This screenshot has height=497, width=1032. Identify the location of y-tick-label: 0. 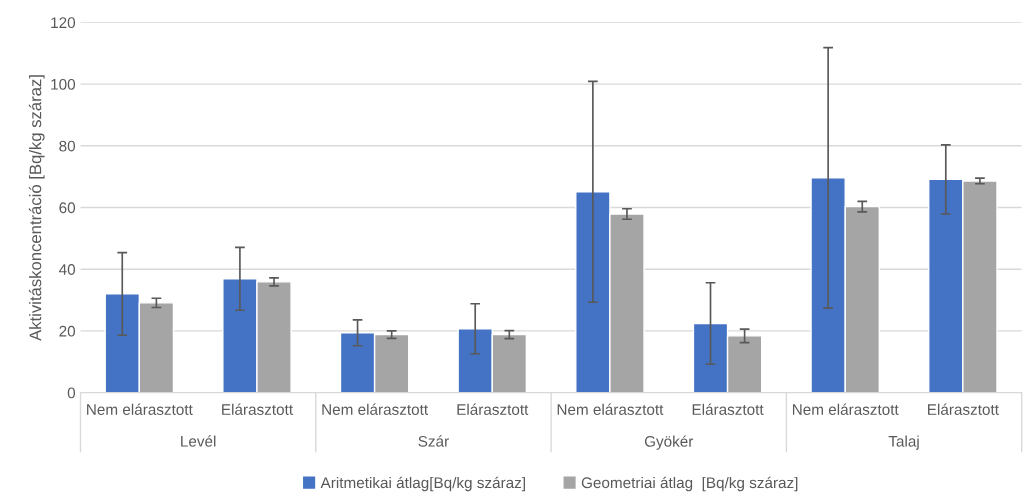
(71, 393).